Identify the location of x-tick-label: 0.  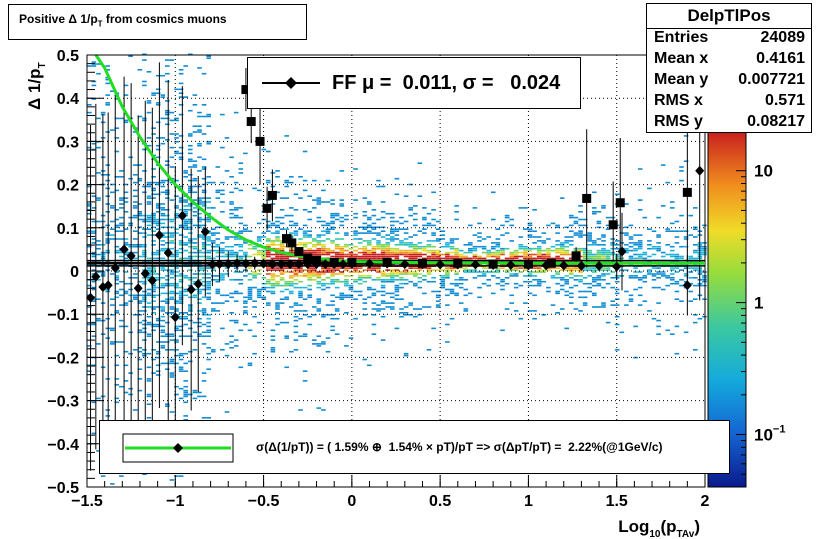
(351, 501).